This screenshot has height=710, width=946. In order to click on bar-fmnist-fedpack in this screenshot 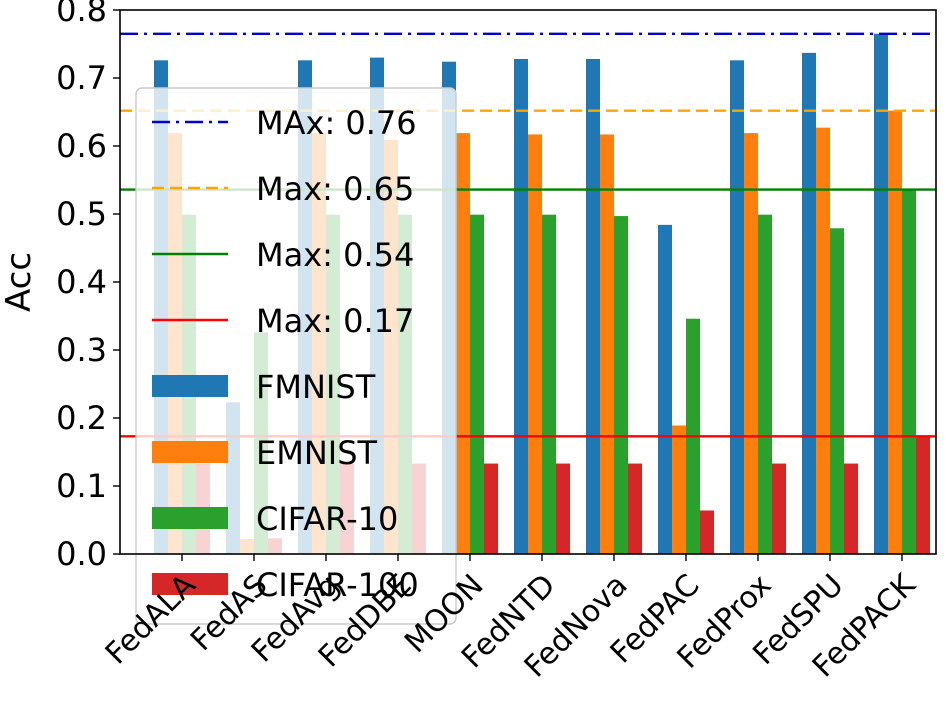, I will do `click(881, 294)`.